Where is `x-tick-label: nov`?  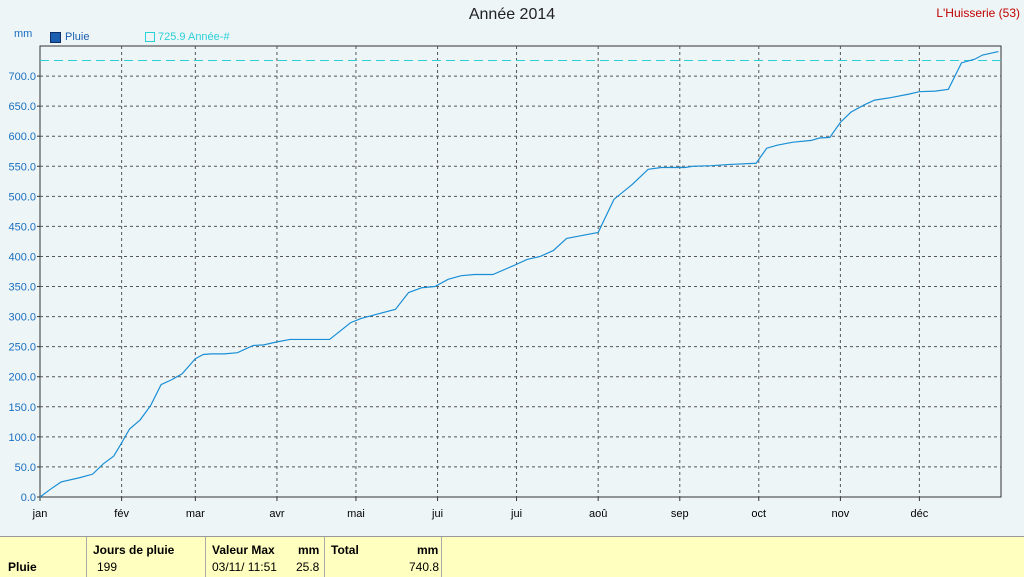 x-tick-label: nov is located at coordinates (841, 514).